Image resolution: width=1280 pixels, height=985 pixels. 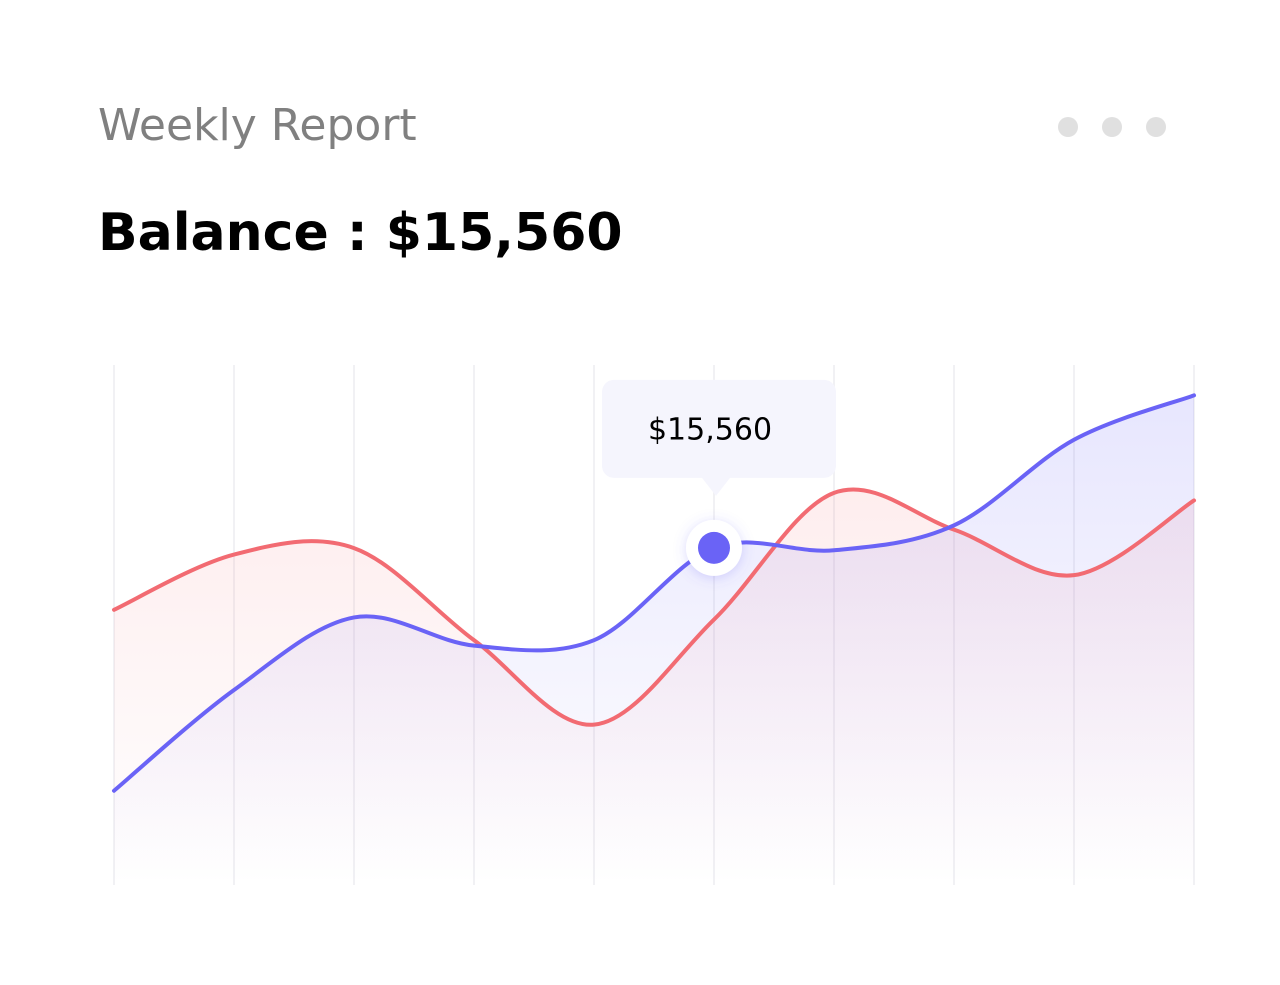 I want to click on tooltip-label: $15,560, so click(x=710, y=429).